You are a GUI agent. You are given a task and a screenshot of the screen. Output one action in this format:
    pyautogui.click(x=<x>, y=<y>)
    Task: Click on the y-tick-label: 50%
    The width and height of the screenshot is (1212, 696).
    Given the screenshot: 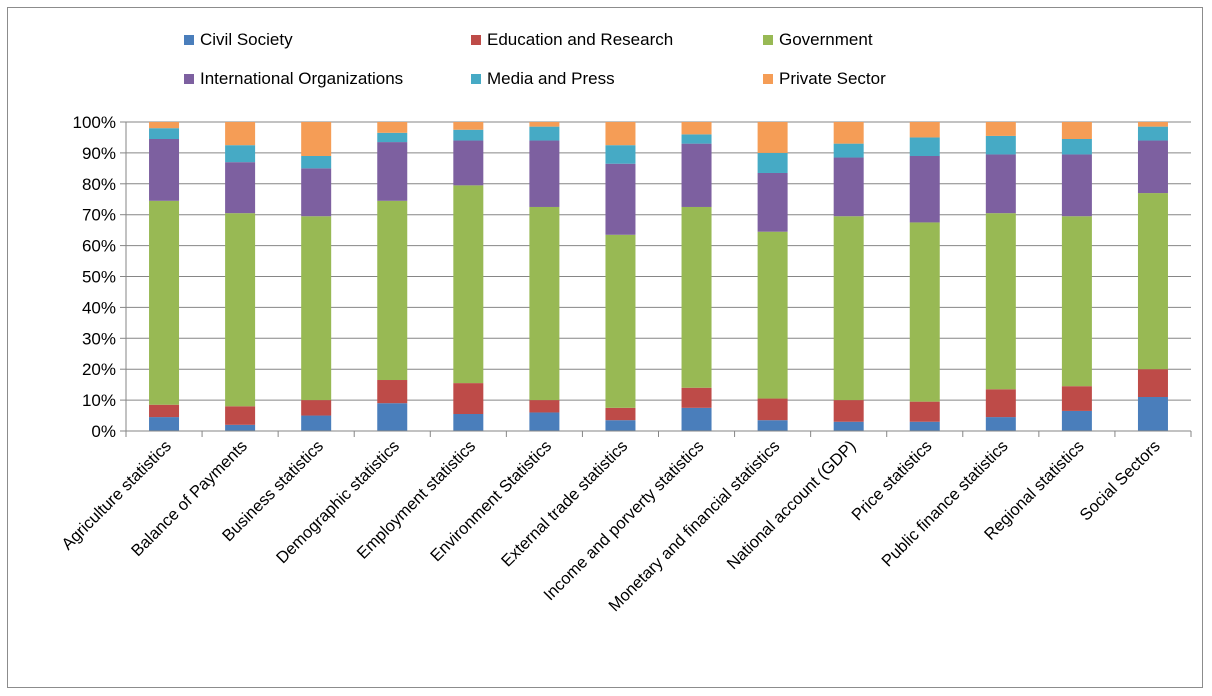 What is the action you would take?
    pyautogui.click(x=99, y=277)
    